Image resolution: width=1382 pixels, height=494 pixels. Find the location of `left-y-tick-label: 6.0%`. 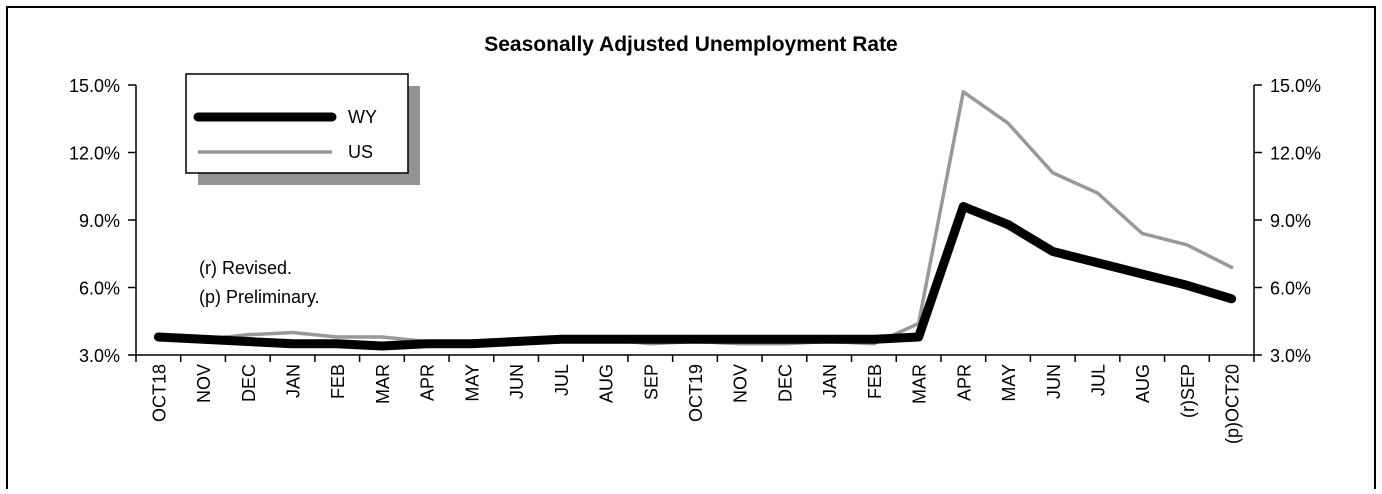

left-y-tick-label: 6.0% is located at coordinates (99, 289).